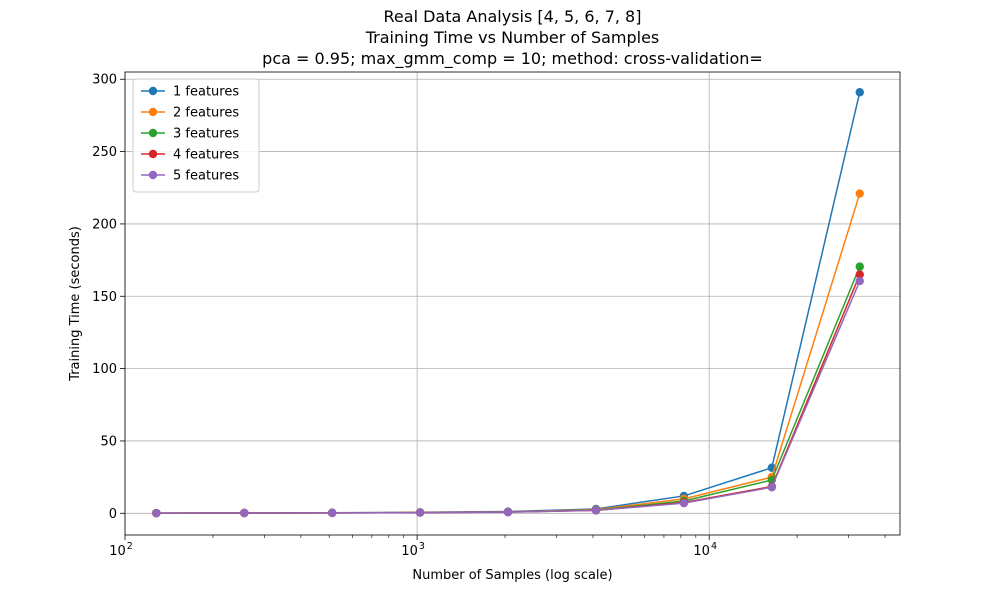  What do you see at coordinates (512, 16) in the screenshot?
I see `chart-title-line-1: Real Data Analysis [4, 5, 6, 7, 8]` at bounding box center [512, 16].